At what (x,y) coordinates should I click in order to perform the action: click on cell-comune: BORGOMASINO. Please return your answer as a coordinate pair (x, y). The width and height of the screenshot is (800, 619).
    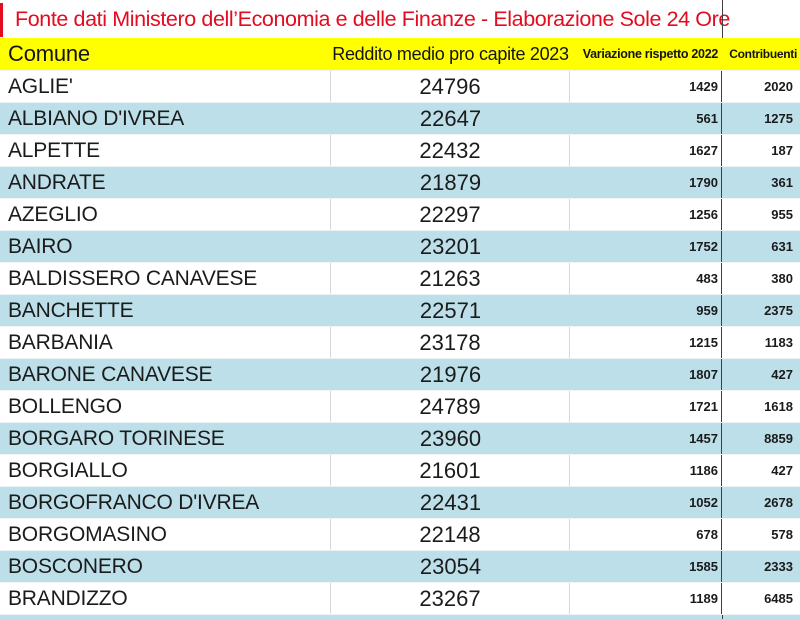
    Looking at the image, I should click on (165, 534).